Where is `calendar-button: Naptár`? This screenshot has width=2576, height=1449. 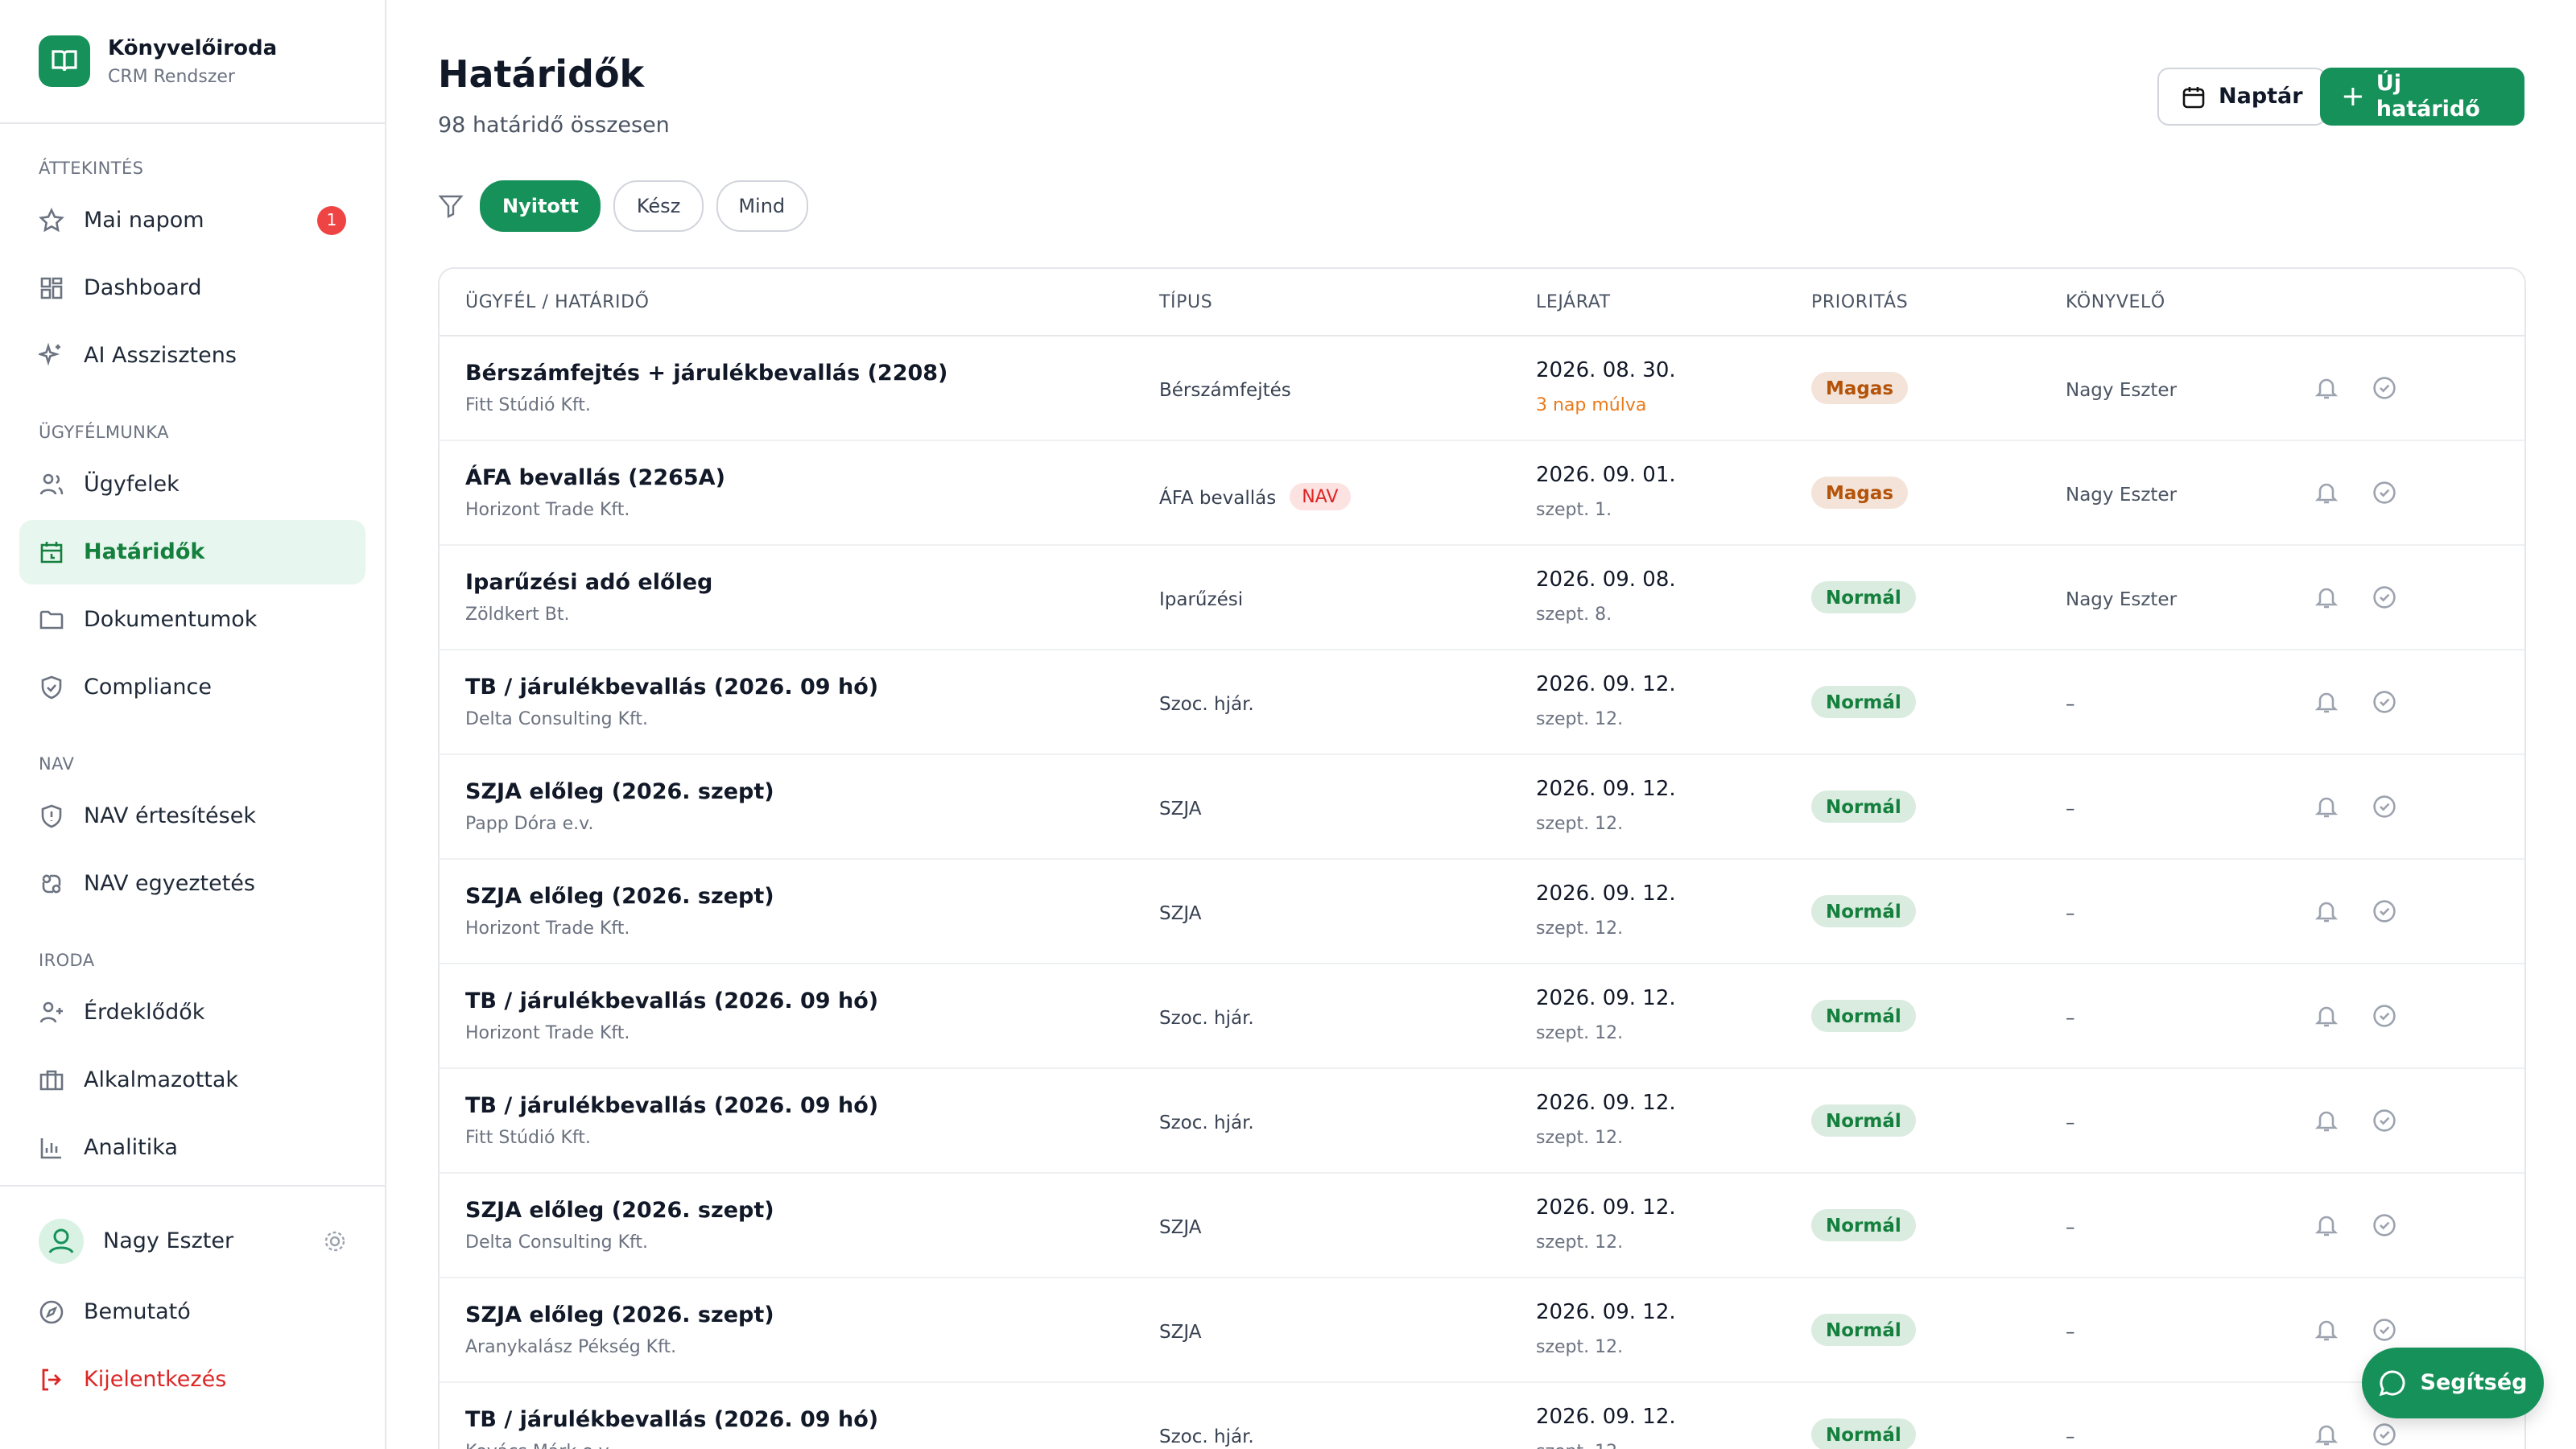
calendar-button: Naptár is located at coordinates (2242, 97).